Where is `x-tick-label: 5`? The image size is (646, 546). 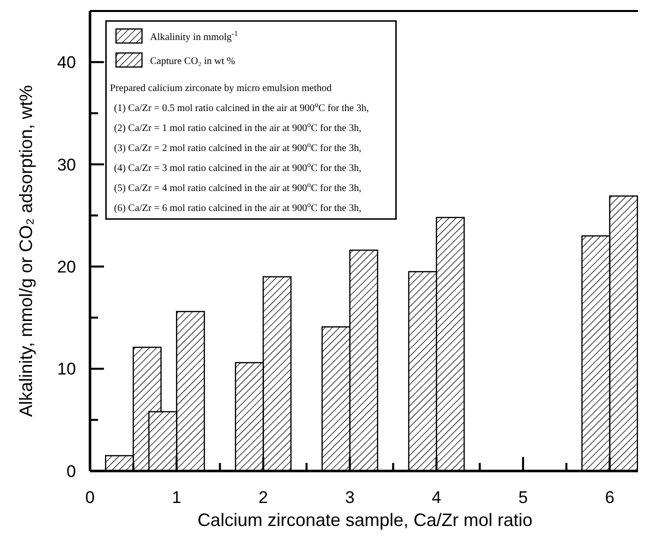
x-tick-label: 5 is located at coordinates (523, 497).